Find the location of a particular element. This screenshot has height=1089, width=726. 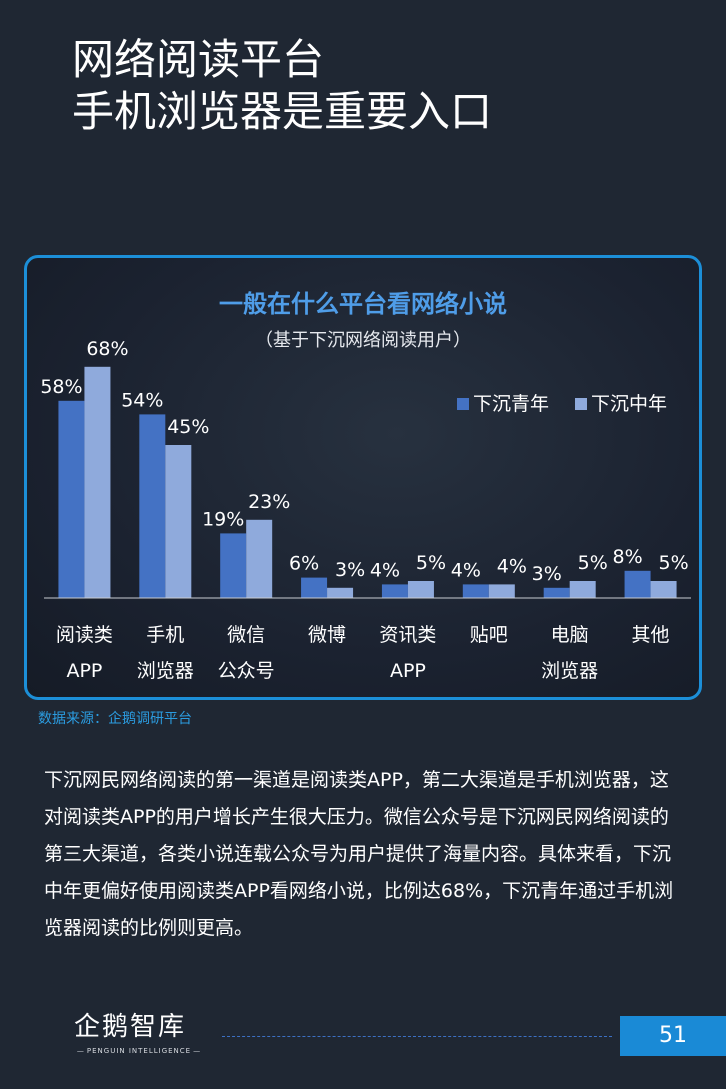

data-label-middle-0: 68% is located at coordinates (107, 349).